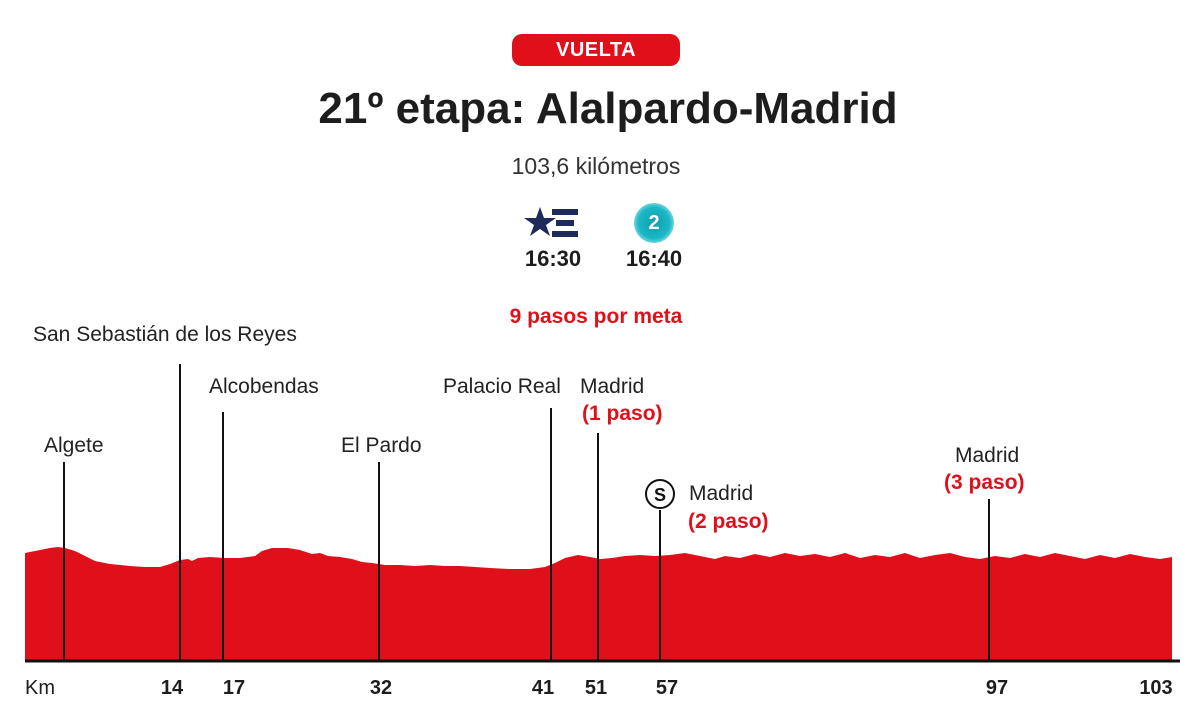  Describe the element at coordinates (596, 166) in the screenshot. I see `stage-distance: 103,6 kilómetros` at that location.